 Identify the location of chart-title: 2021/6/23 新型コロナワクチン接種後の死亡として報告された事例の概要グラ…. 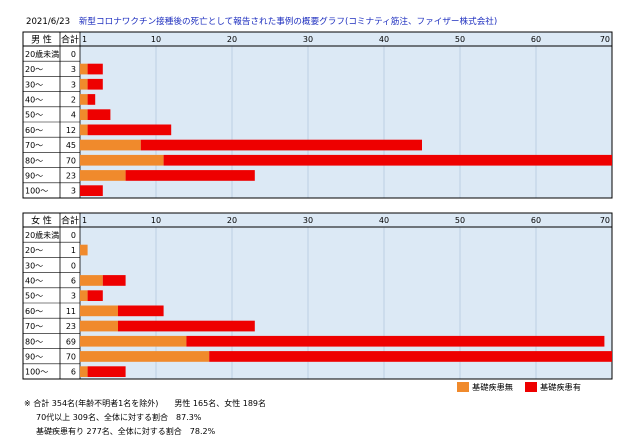
(261, 21).